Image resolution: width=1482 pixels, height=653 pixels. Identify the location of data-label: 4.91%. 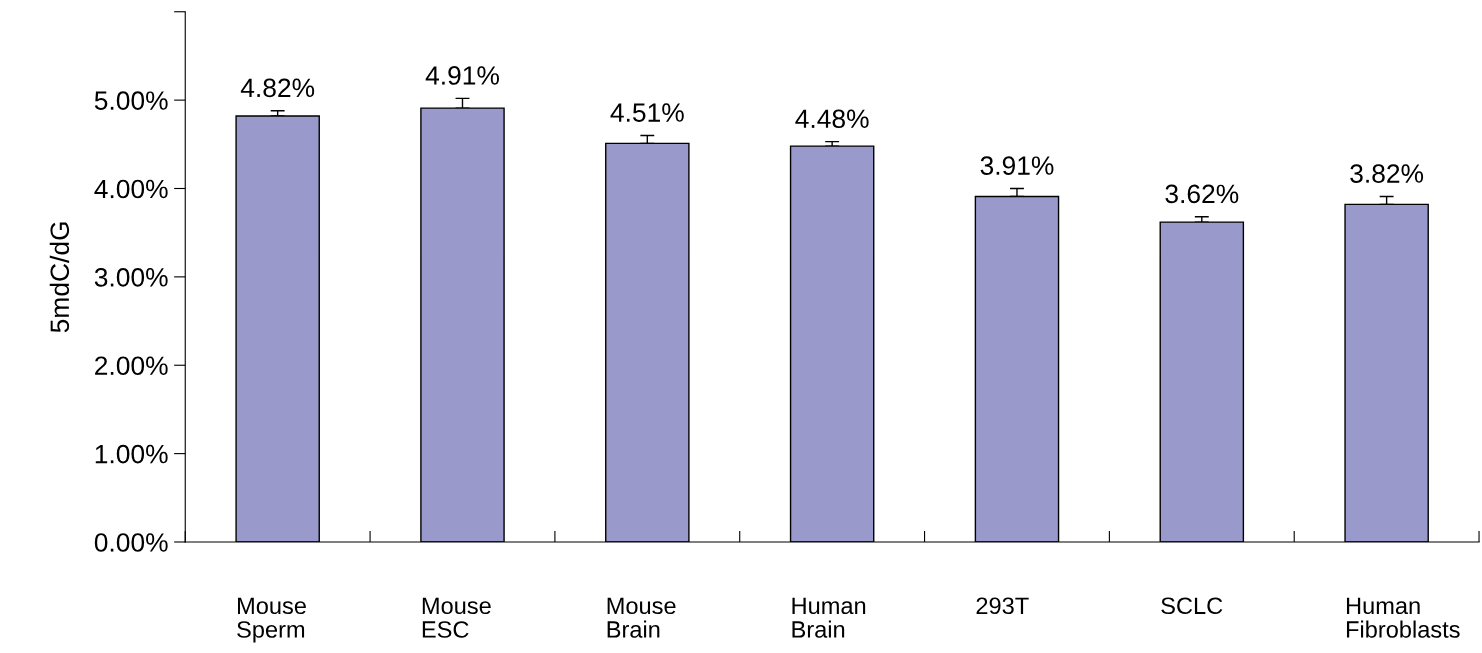
(462, 75).